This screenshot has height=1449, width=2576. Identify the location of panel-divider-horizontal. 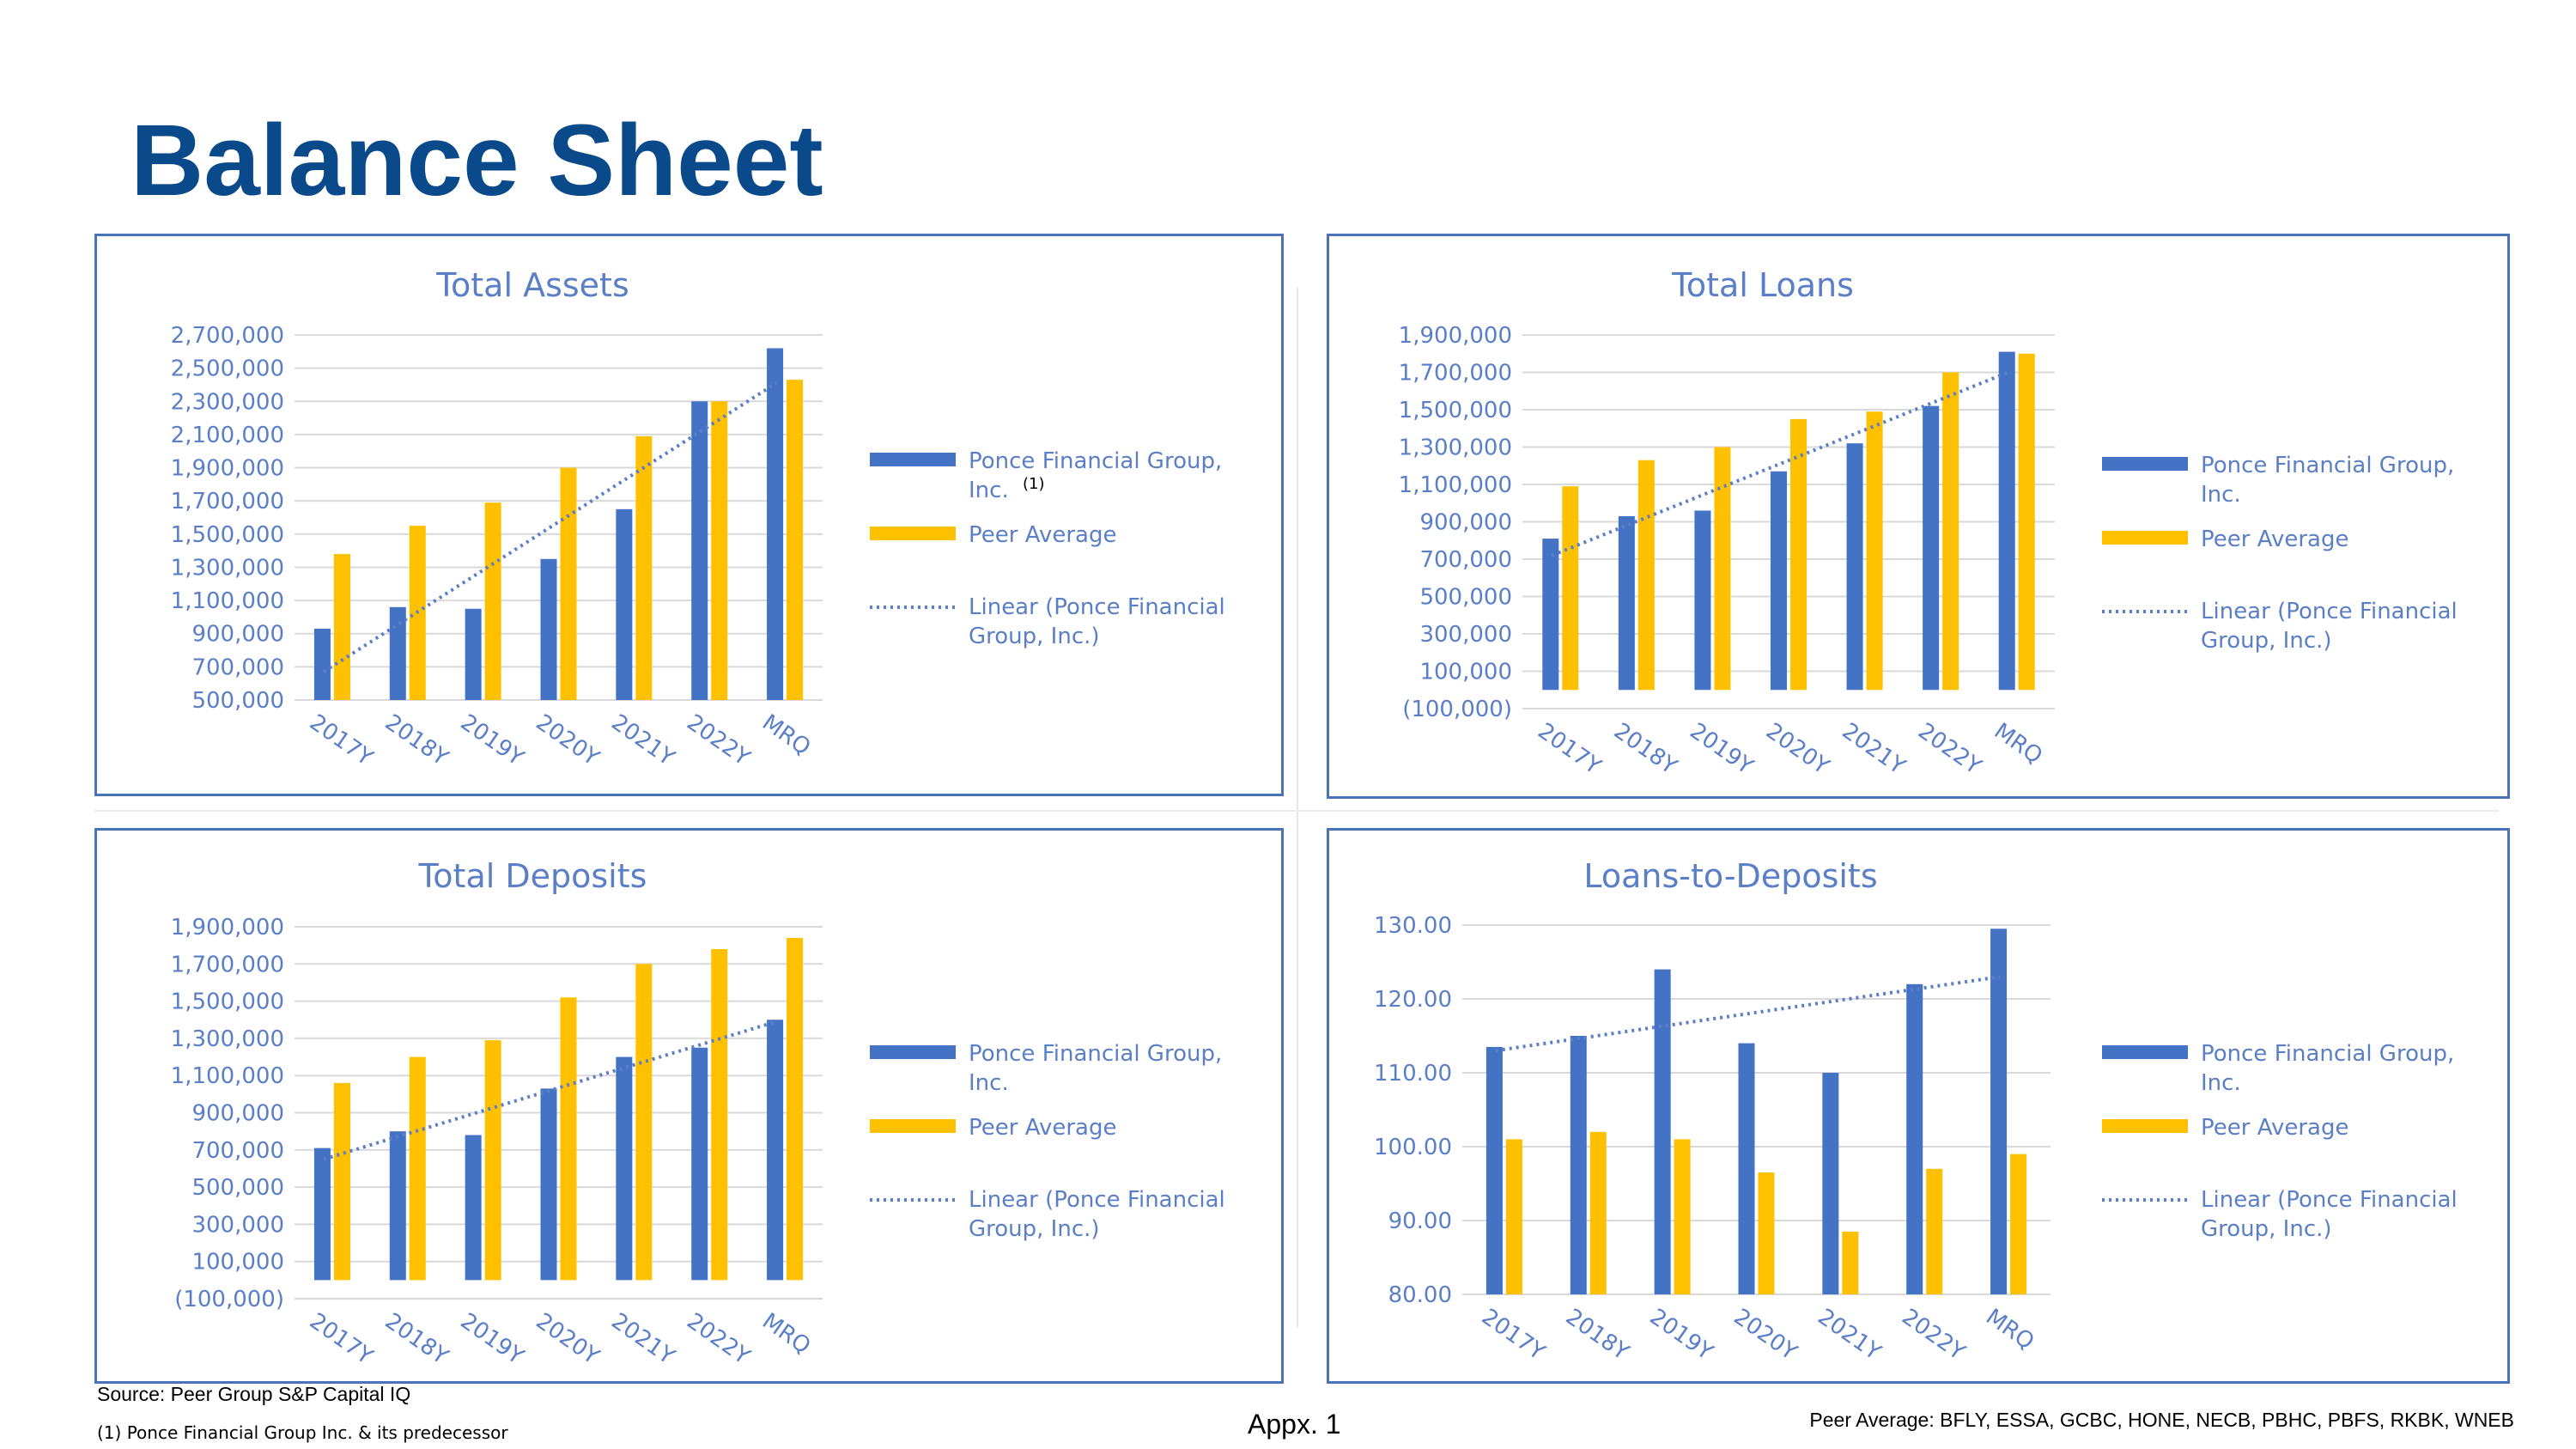
(1297, 811).